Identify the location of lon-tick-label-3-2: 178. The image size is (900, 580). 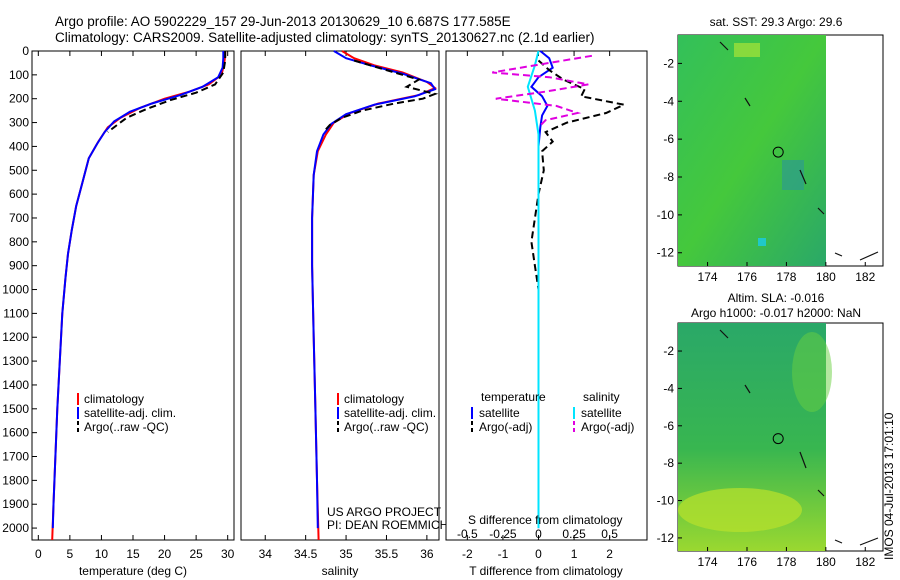
(786, 277).